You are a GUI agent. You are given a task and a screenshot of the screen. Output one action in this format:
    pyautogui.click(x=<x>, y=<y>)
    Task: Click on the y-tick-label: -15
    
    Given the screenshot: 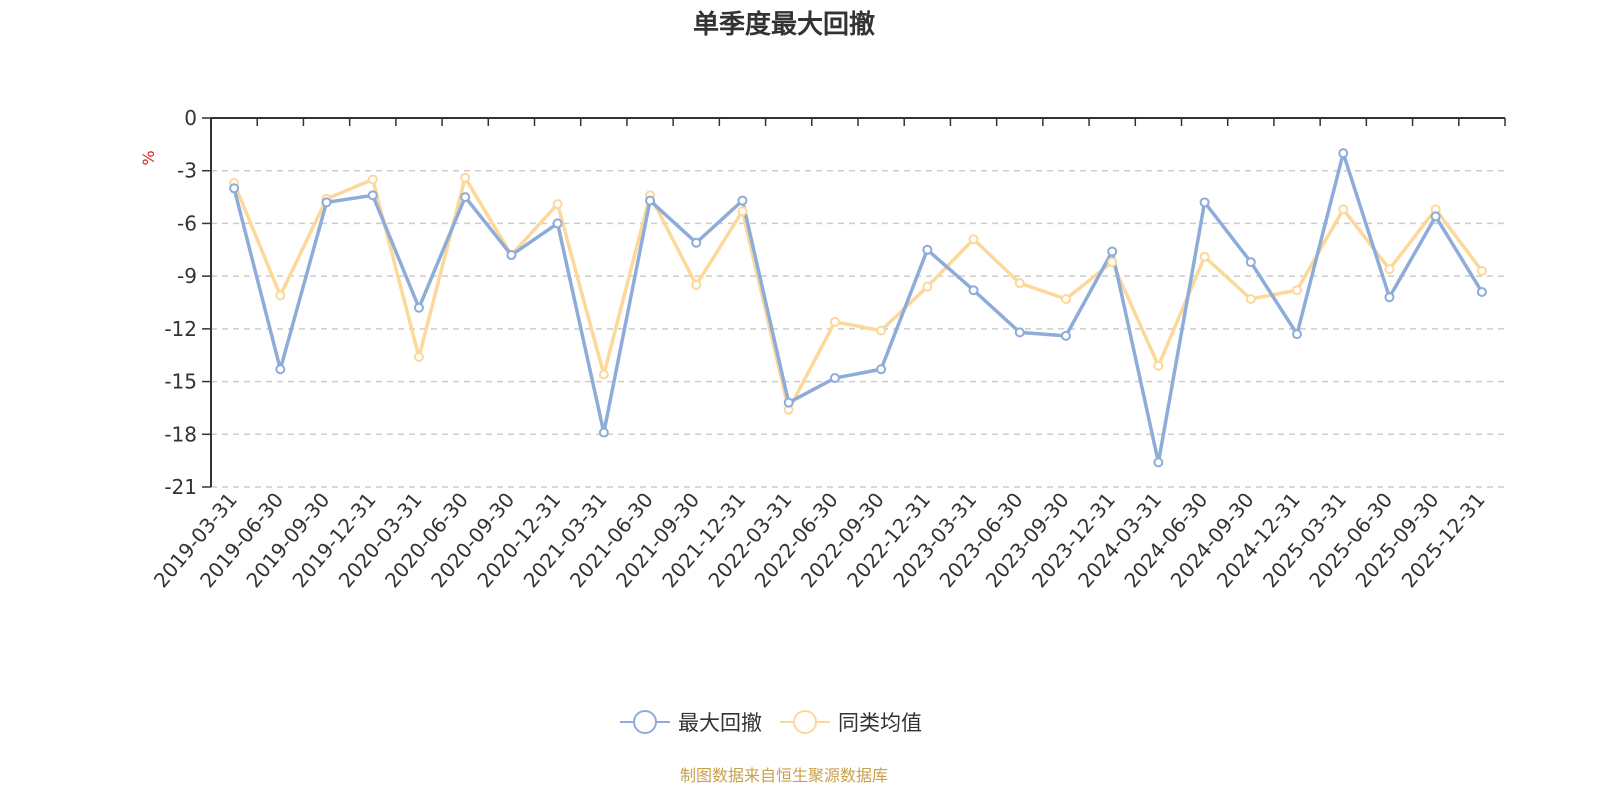 What is the action you would take?
    pyautogui.click(x=180, y=382)
    